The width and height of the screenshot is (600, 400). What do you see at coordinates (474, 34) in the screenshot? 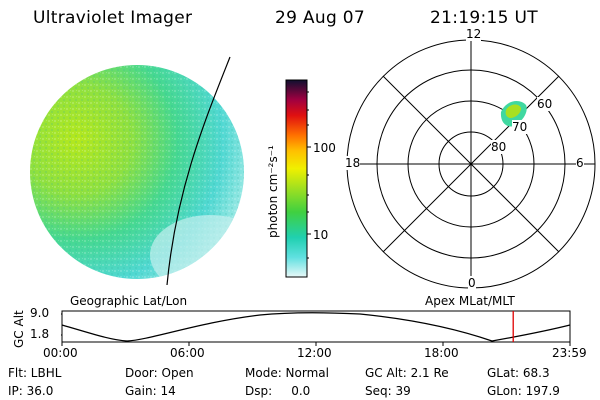
I see `mlt-label-12: 12` at bounding box center [474, 34].